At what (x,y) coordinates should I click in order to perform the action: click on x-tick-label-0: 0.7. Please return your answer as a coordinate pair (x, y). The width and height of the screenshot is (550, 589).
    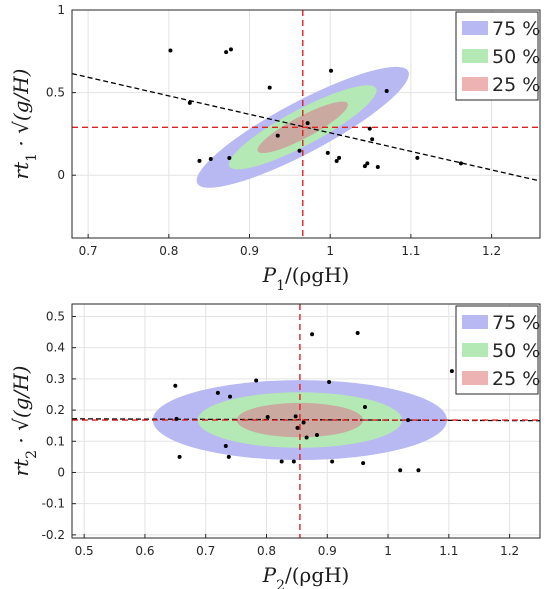
    Looking at the image, I should click on (88, 251).